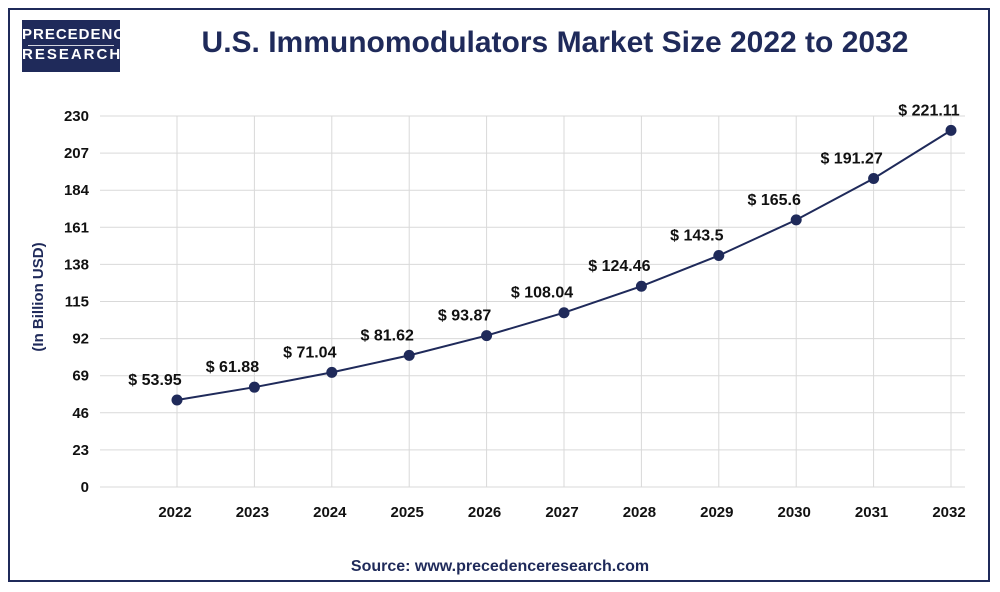  What do you see at coordinates (80, 413) in the screenshot?
I see `y-tick-label: 46` at bounding box center [80, 413].